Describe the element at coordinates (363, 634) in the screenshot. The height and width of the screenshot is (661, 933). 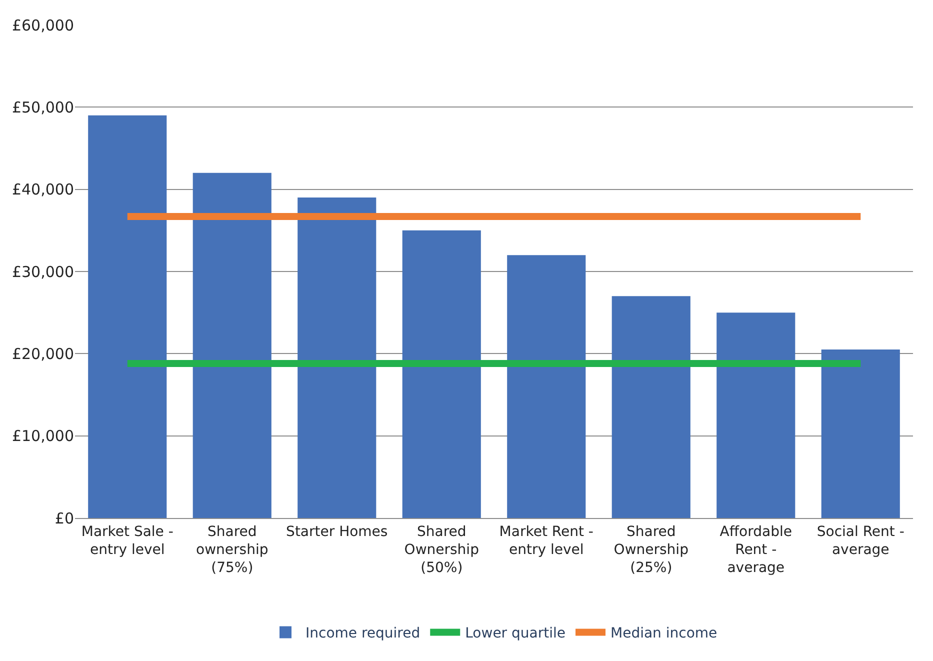
I see `legend-label: Income required` at that location.